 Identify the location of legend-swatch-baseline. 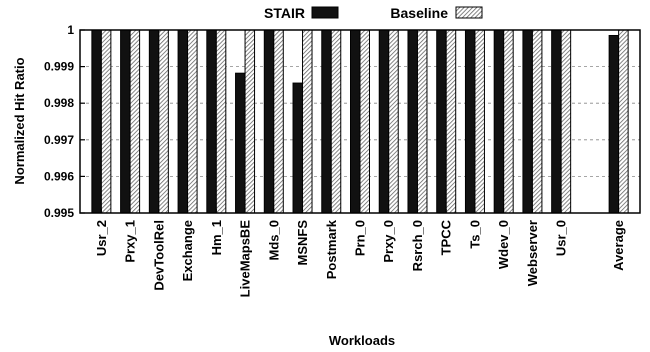
(469, 12).